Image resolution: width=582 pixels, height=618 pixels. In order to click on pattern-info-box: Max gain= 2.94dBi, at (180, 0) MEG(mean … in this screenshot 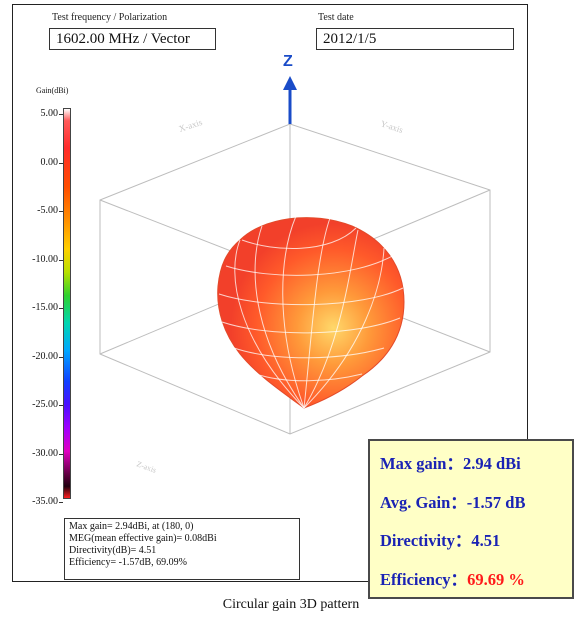, I will do `click(182, 549)`.